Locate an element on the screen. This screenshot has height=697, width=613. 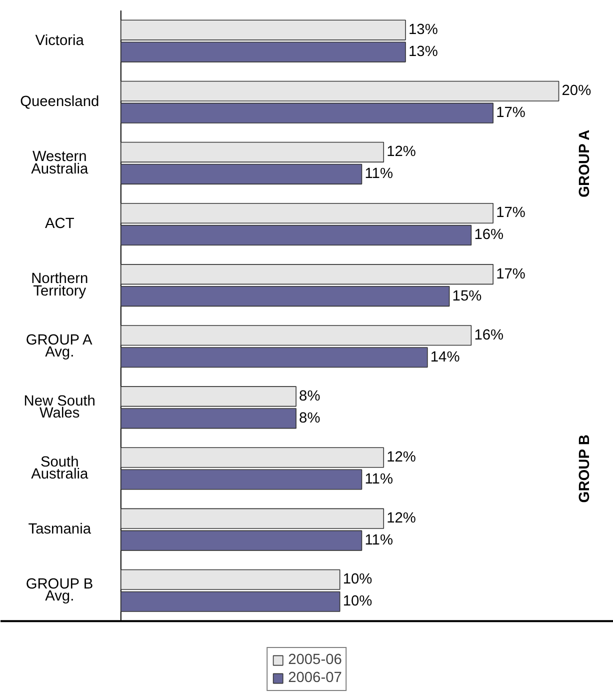
y-tick-label: GROUP B Avg. is located at coordinates (60, 590).